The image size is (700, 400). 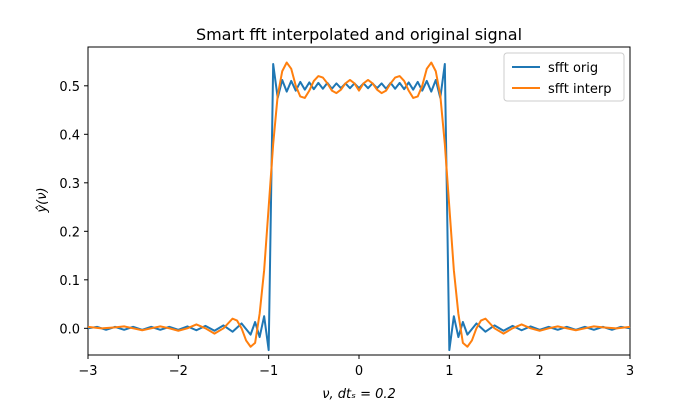 What do you see at coordinates (69, 184) in the screenshot?
I see `y-tick-label: 0.3` at bounding box center [69, 184].